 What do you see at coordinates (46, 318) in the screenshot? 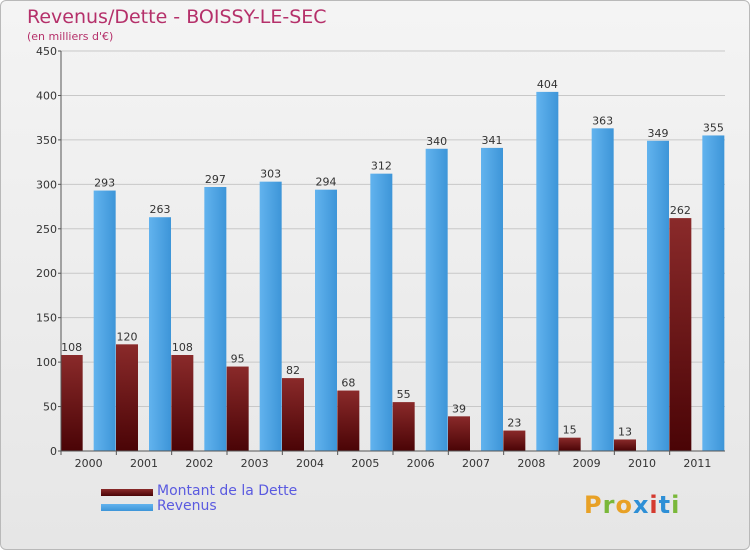
I see `y-tick-label: 150` at bounding box center [46, 318].